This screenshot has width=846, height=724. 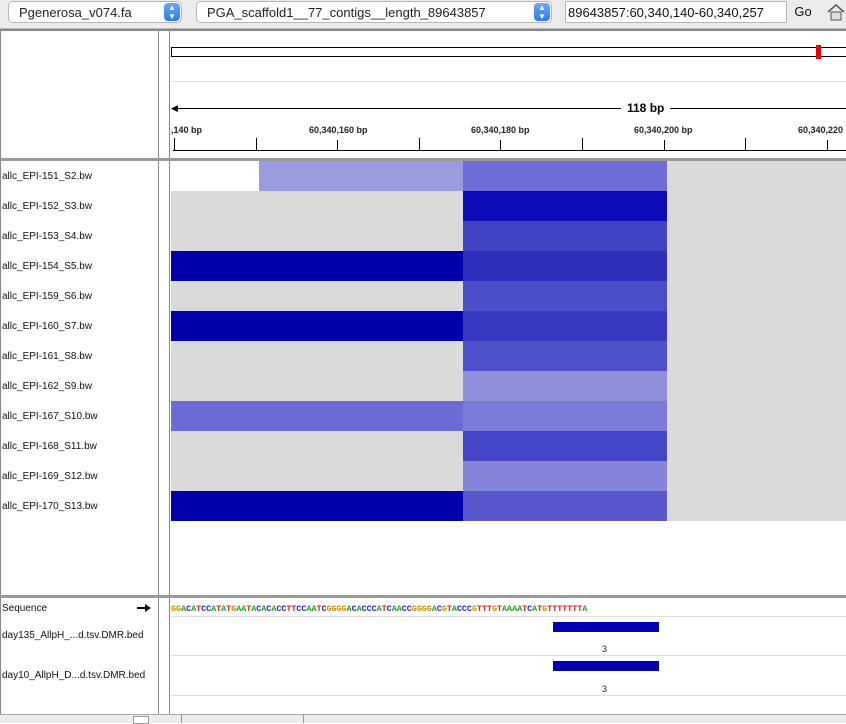 I want to click on home-icon, so click(x=836, y=12).